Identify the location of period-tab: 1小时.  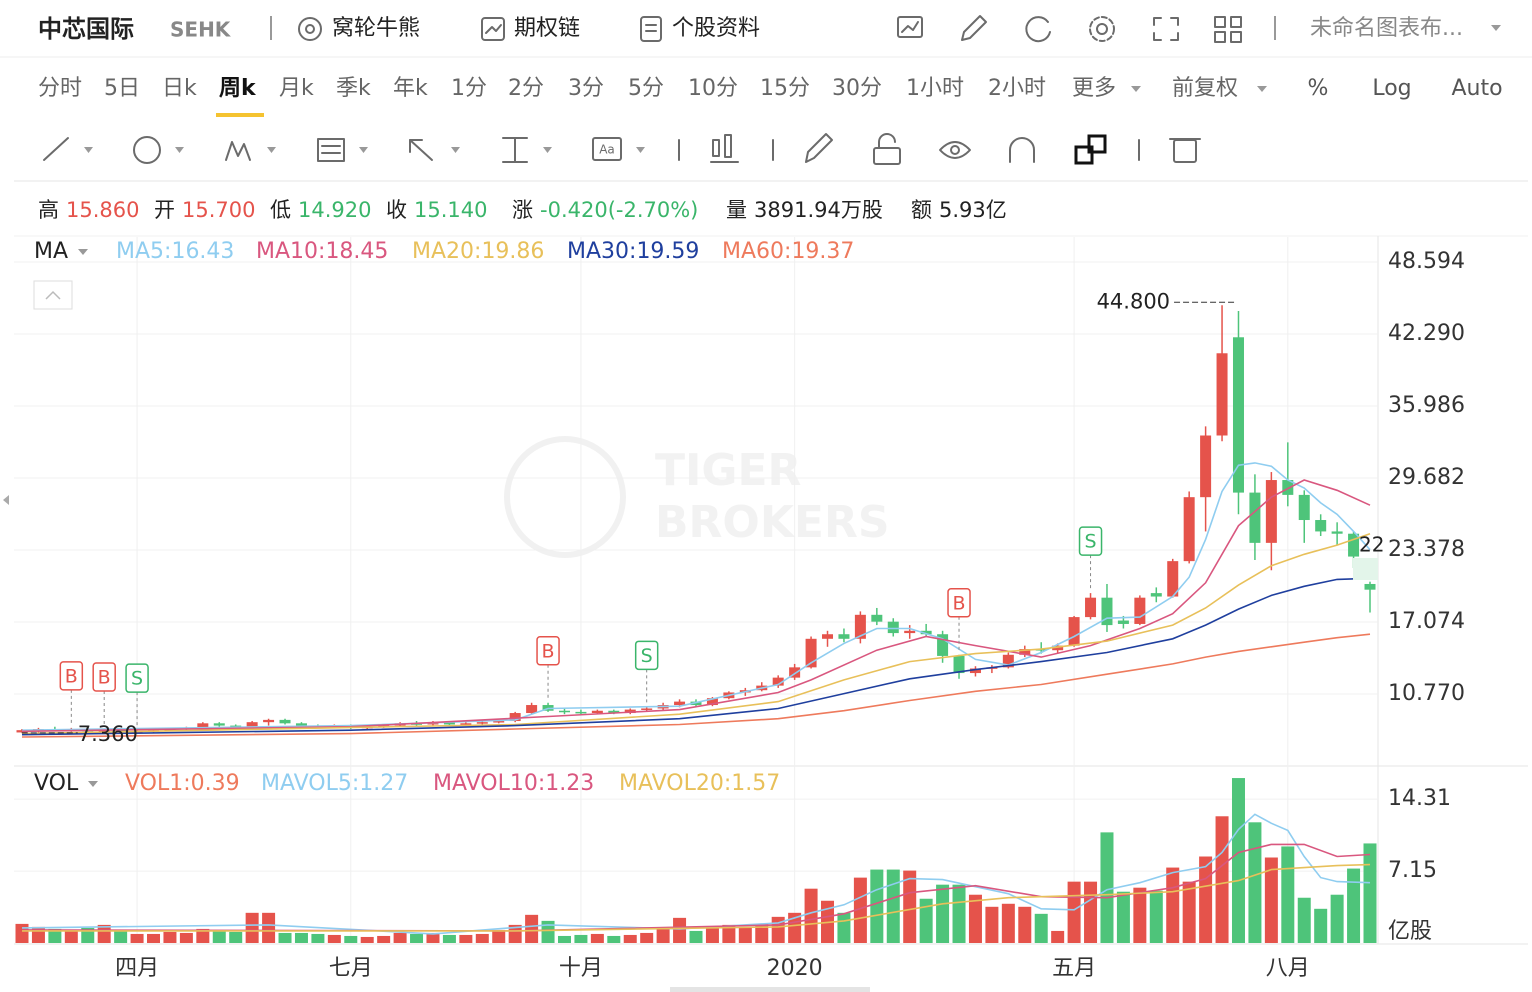
(935, 88).